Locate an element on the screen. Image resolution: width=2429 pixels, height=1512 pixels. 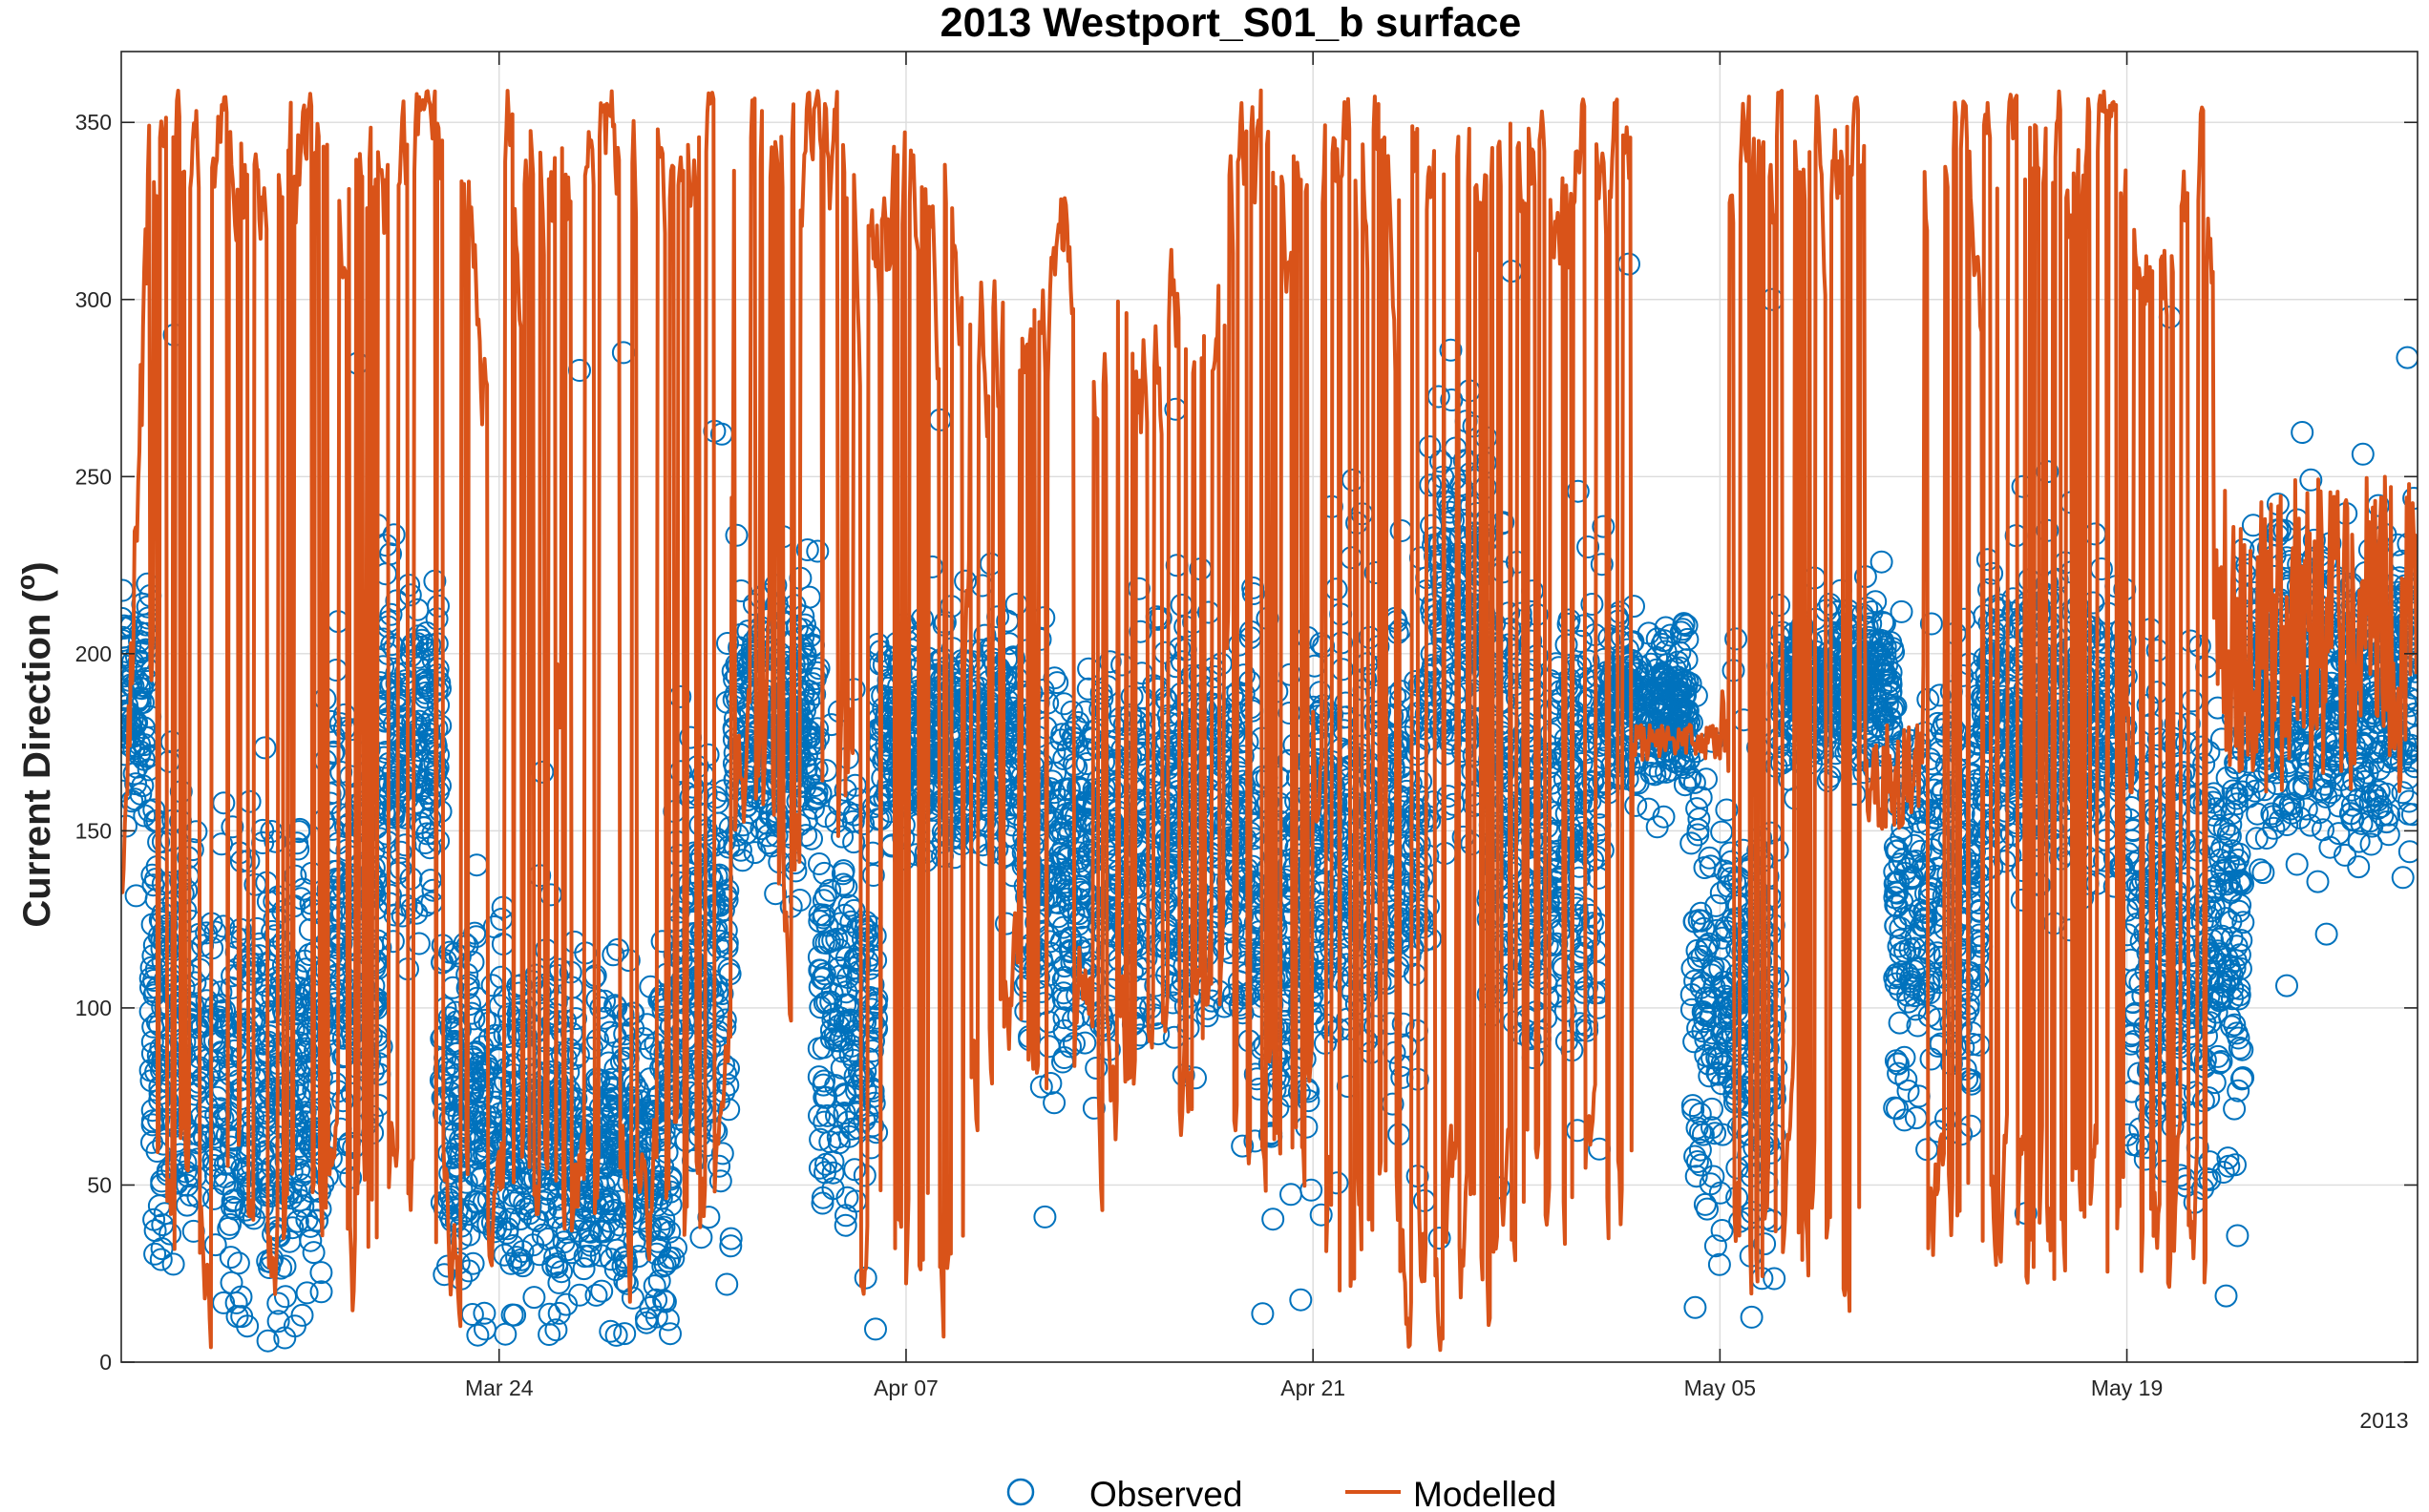
y-axis-label-sup: o is located at coordinates (26, 583).